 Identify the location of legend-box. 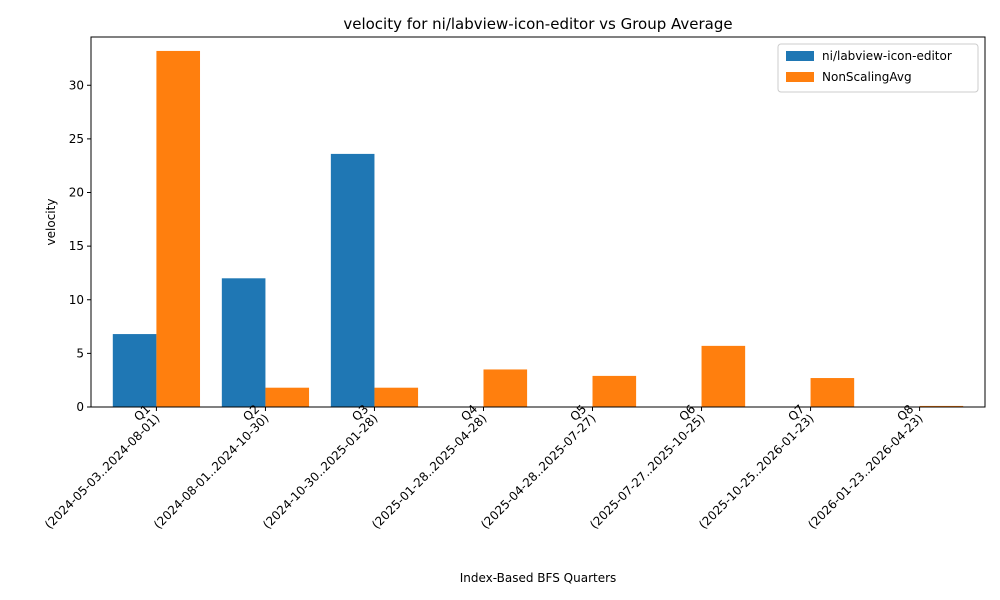
(878, 68).